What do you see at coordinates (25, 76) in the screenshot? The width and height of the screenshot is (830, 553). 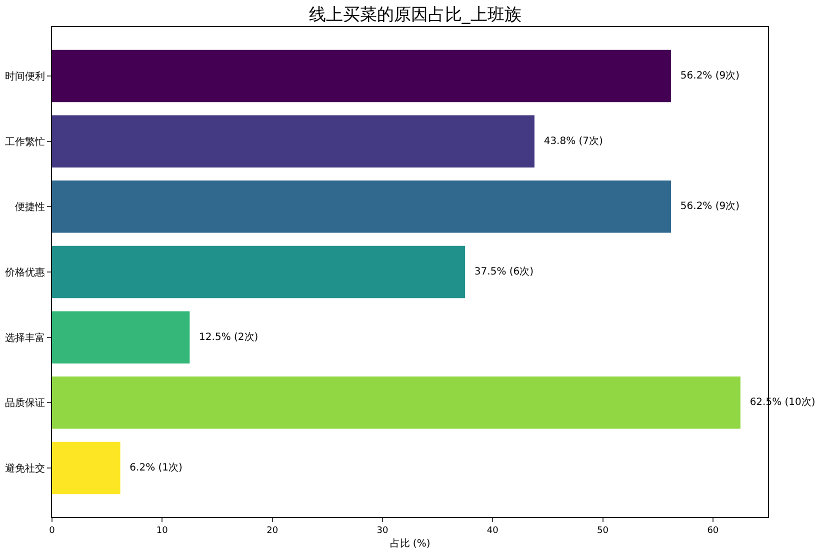 I see `y-tick-label: 时间便利` at bounding box center [25, 76].